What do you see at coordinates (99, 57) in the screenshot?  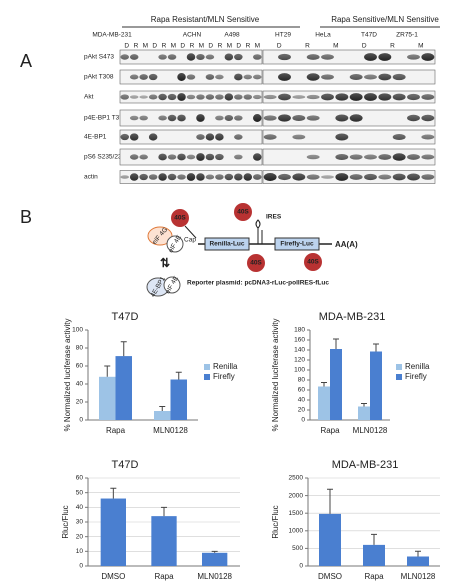 I see `row-label: pAkt S473` at bounding box center [99, 57].